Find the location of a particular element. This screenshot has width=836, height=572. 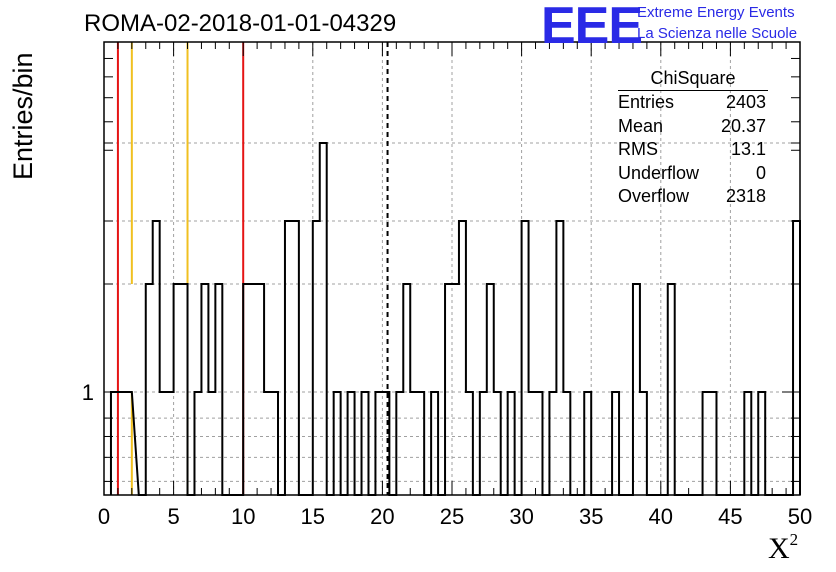

x-tick-label: 15 is located at coordinates (313, 516).